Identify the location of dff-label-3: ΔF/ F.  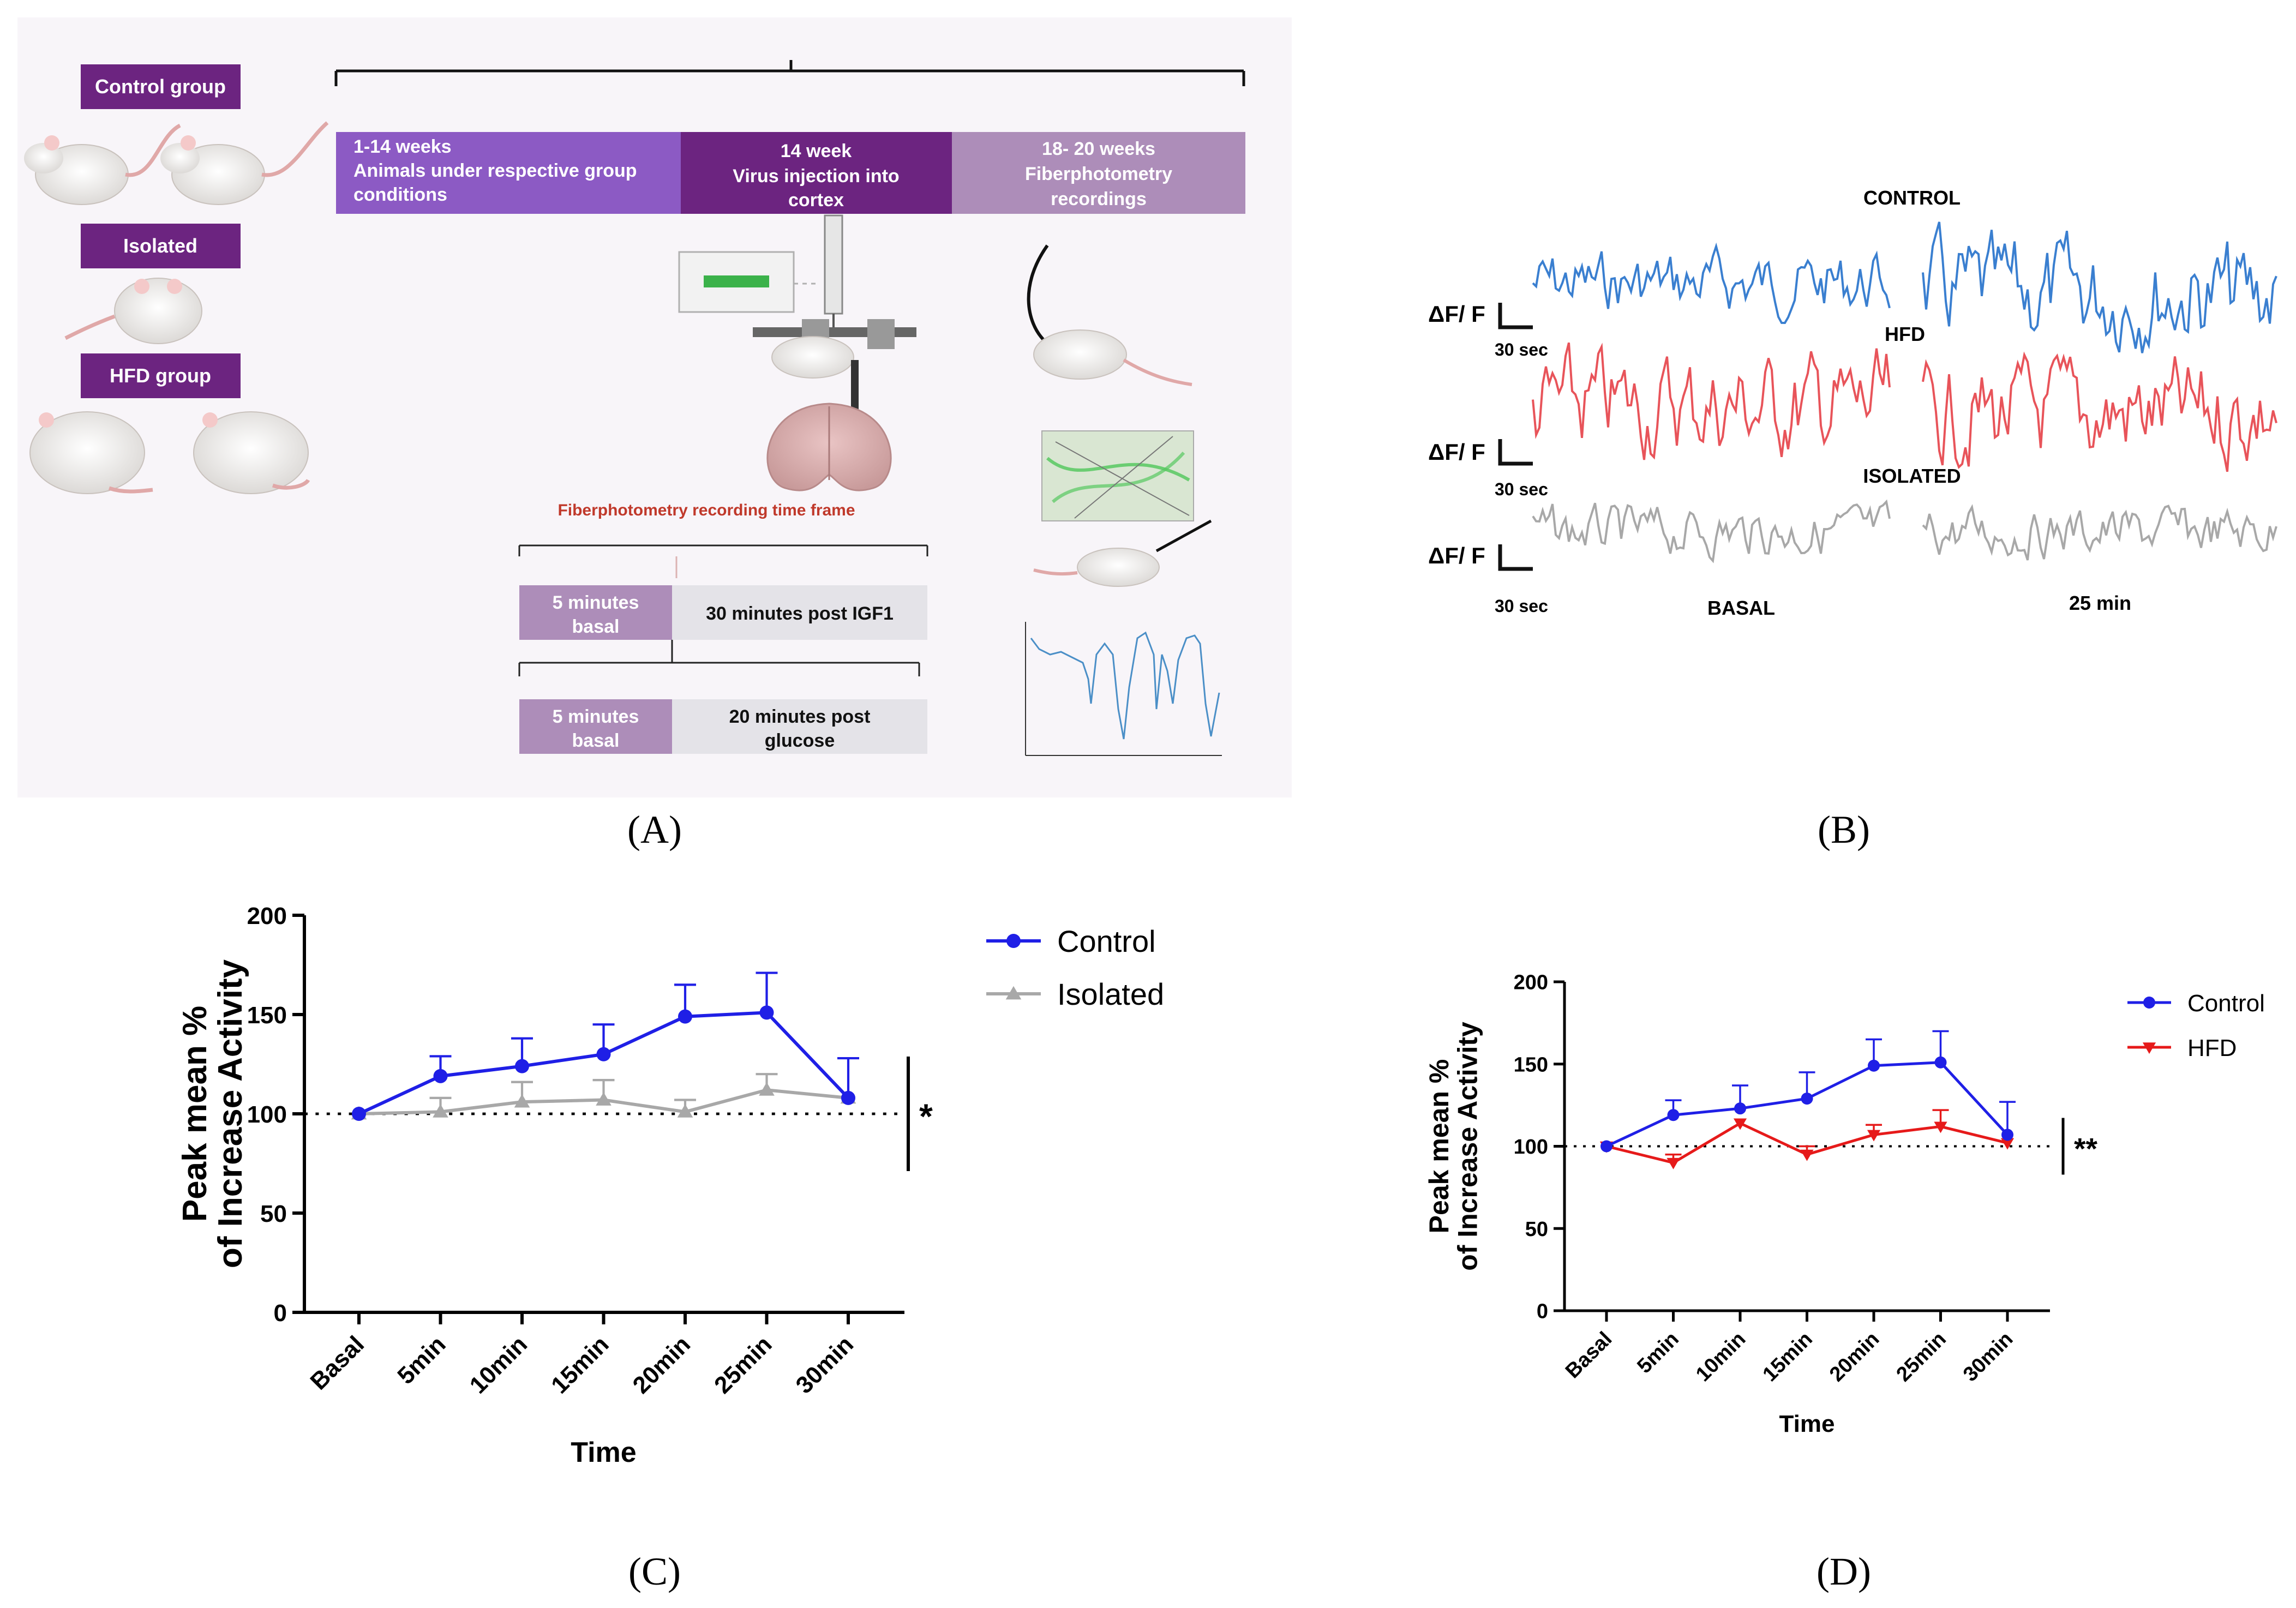
(1456, 555).